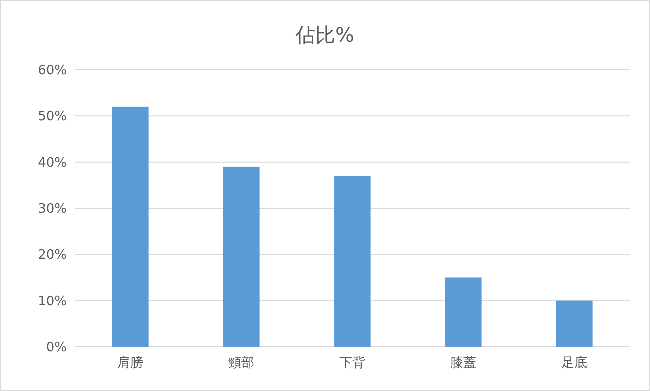 Image resolution: width=650 pixels, height=391 pixels. I want to click on x-tick-label: 下背, so click(353, 363).